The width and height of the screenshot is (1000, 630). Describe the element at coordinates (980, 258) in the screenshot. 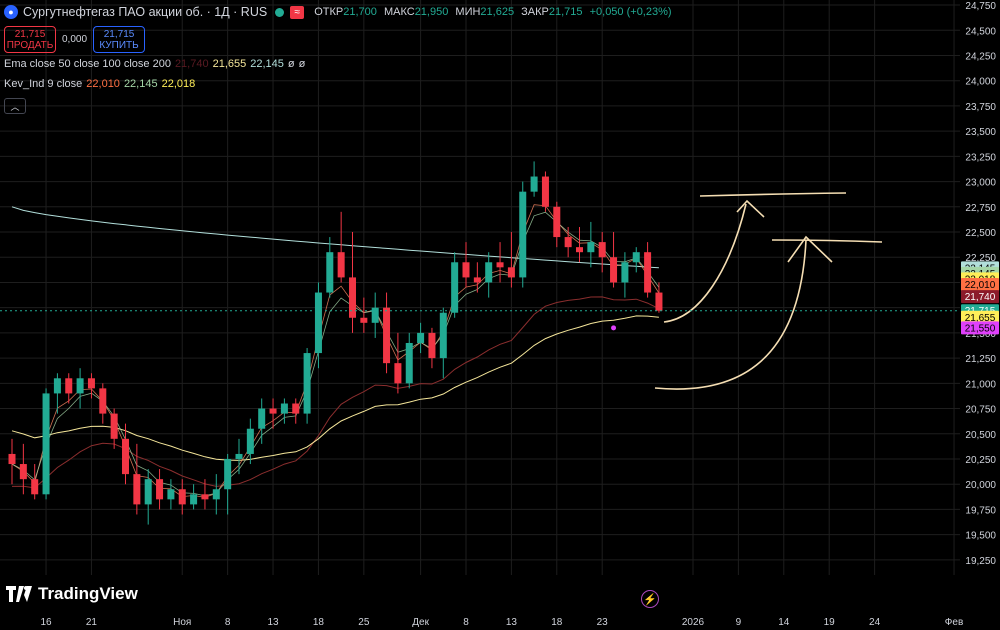

I see `price-tick-label: 22,250` at that location.